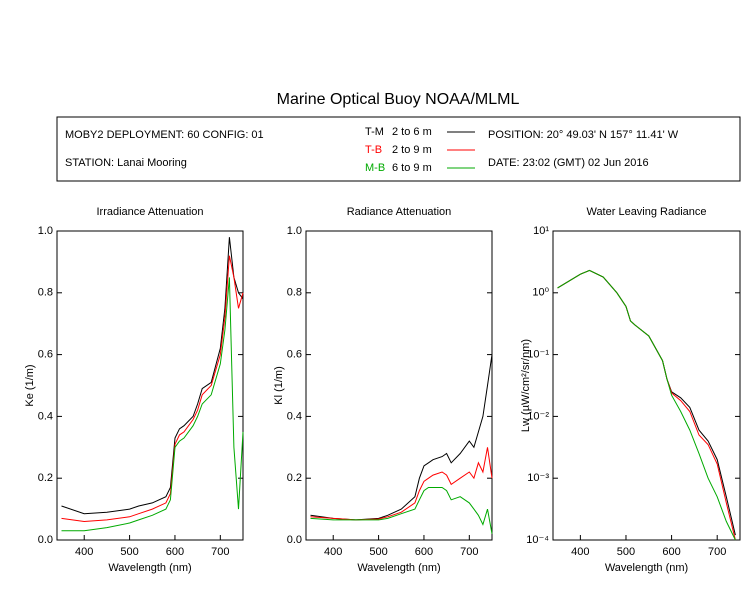 The width and height of the screenshot is (750, 600). What do you see at coordinates (373, 150) in the screenshot?
I see `legend-name: T-B` at bounding box center [373, 150].